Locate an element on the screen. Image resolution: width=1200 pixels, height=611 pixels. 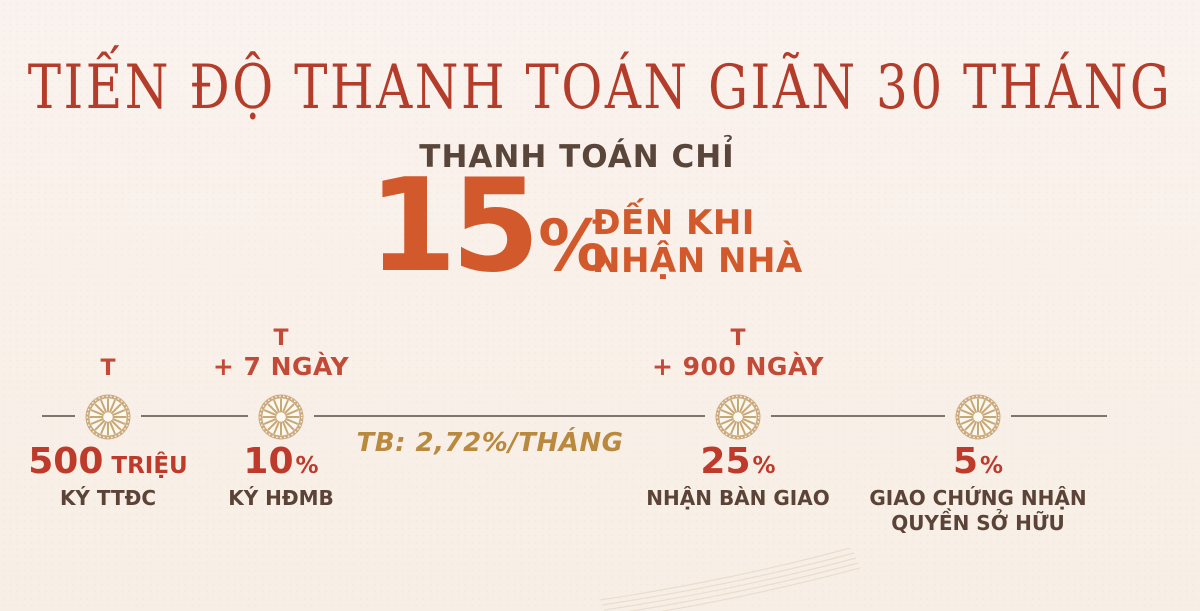
milestone-label: GIAO CHỨNG NHẬN QUYỀN SỞ HỮU is located at coordinates (977, 511).